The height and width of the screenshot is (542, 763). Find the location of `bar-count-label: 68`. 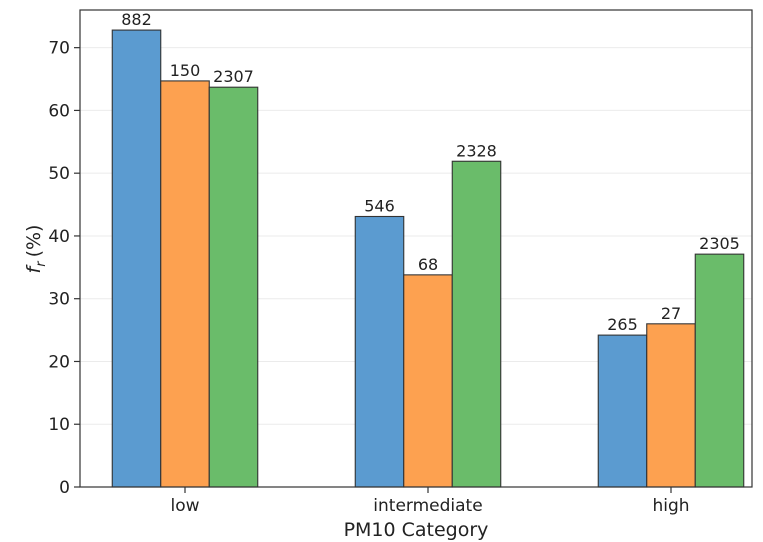

bar-count-label: 68 is located at coordinates (428, 264).